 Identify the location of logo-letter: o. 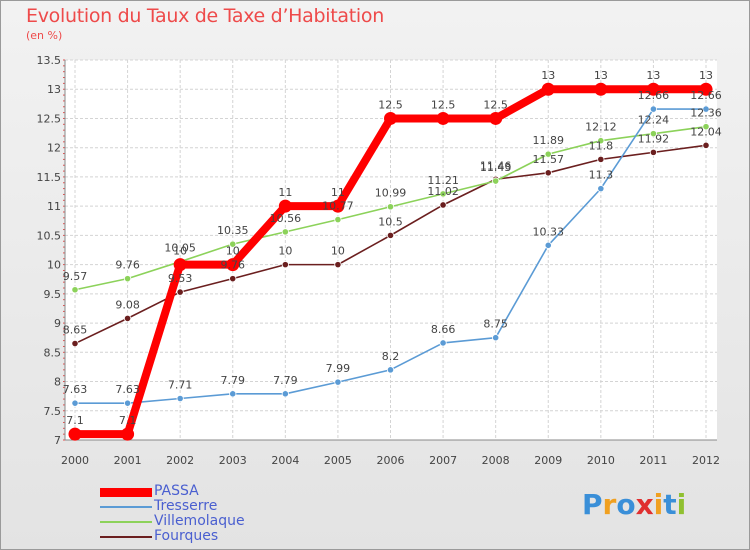
(626, 504).